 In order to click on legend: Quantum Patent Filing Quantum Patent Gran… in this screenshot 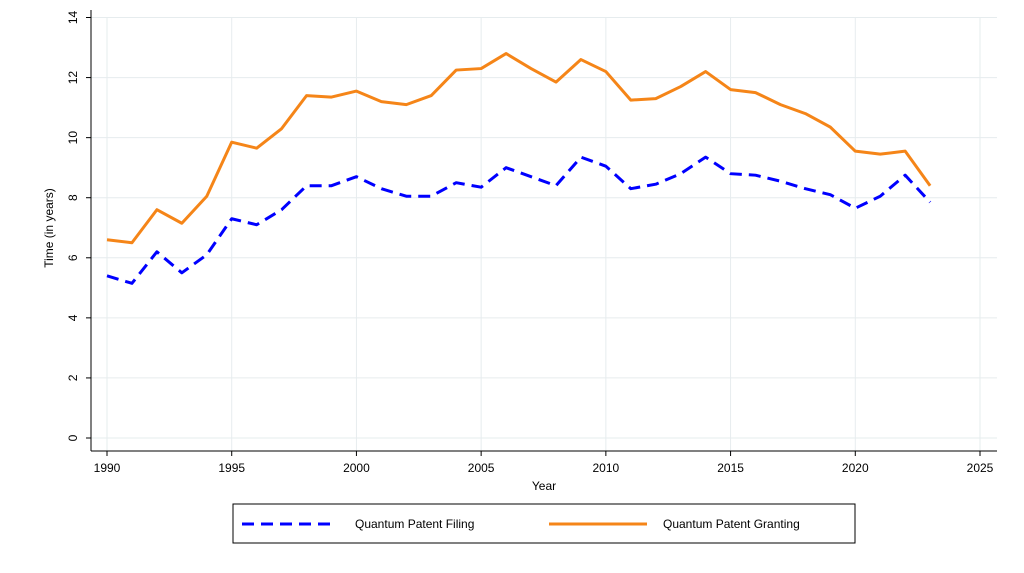, I will do `click(544, 523)`.